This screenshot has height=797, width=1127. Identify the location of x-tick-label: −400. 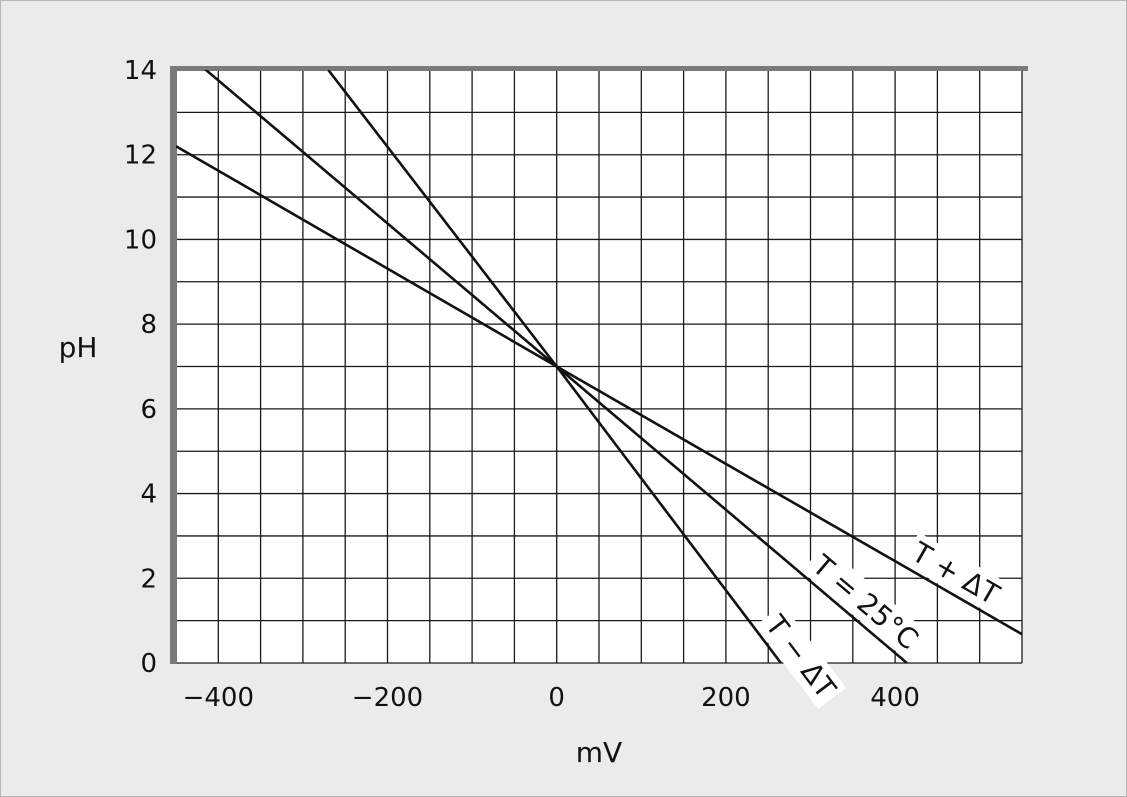
(218, 698).